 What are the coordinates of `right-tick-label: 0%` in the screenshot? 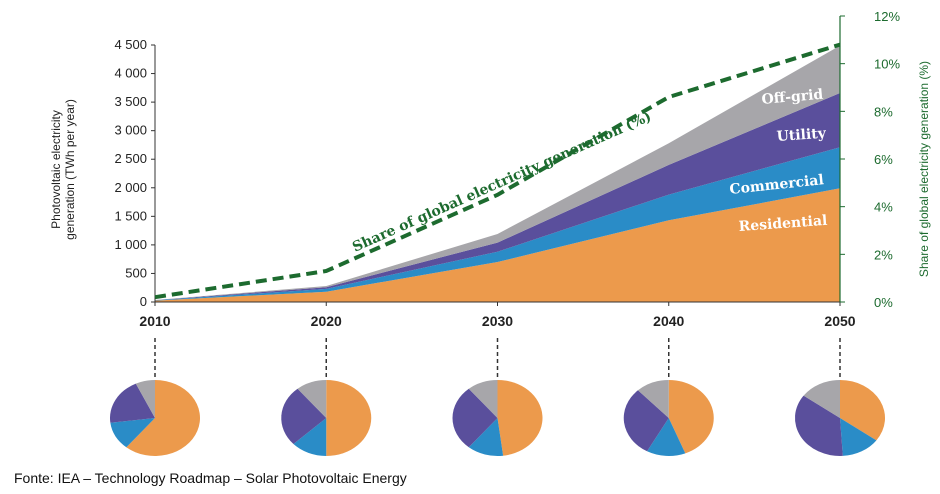 It's located at (883, 302).